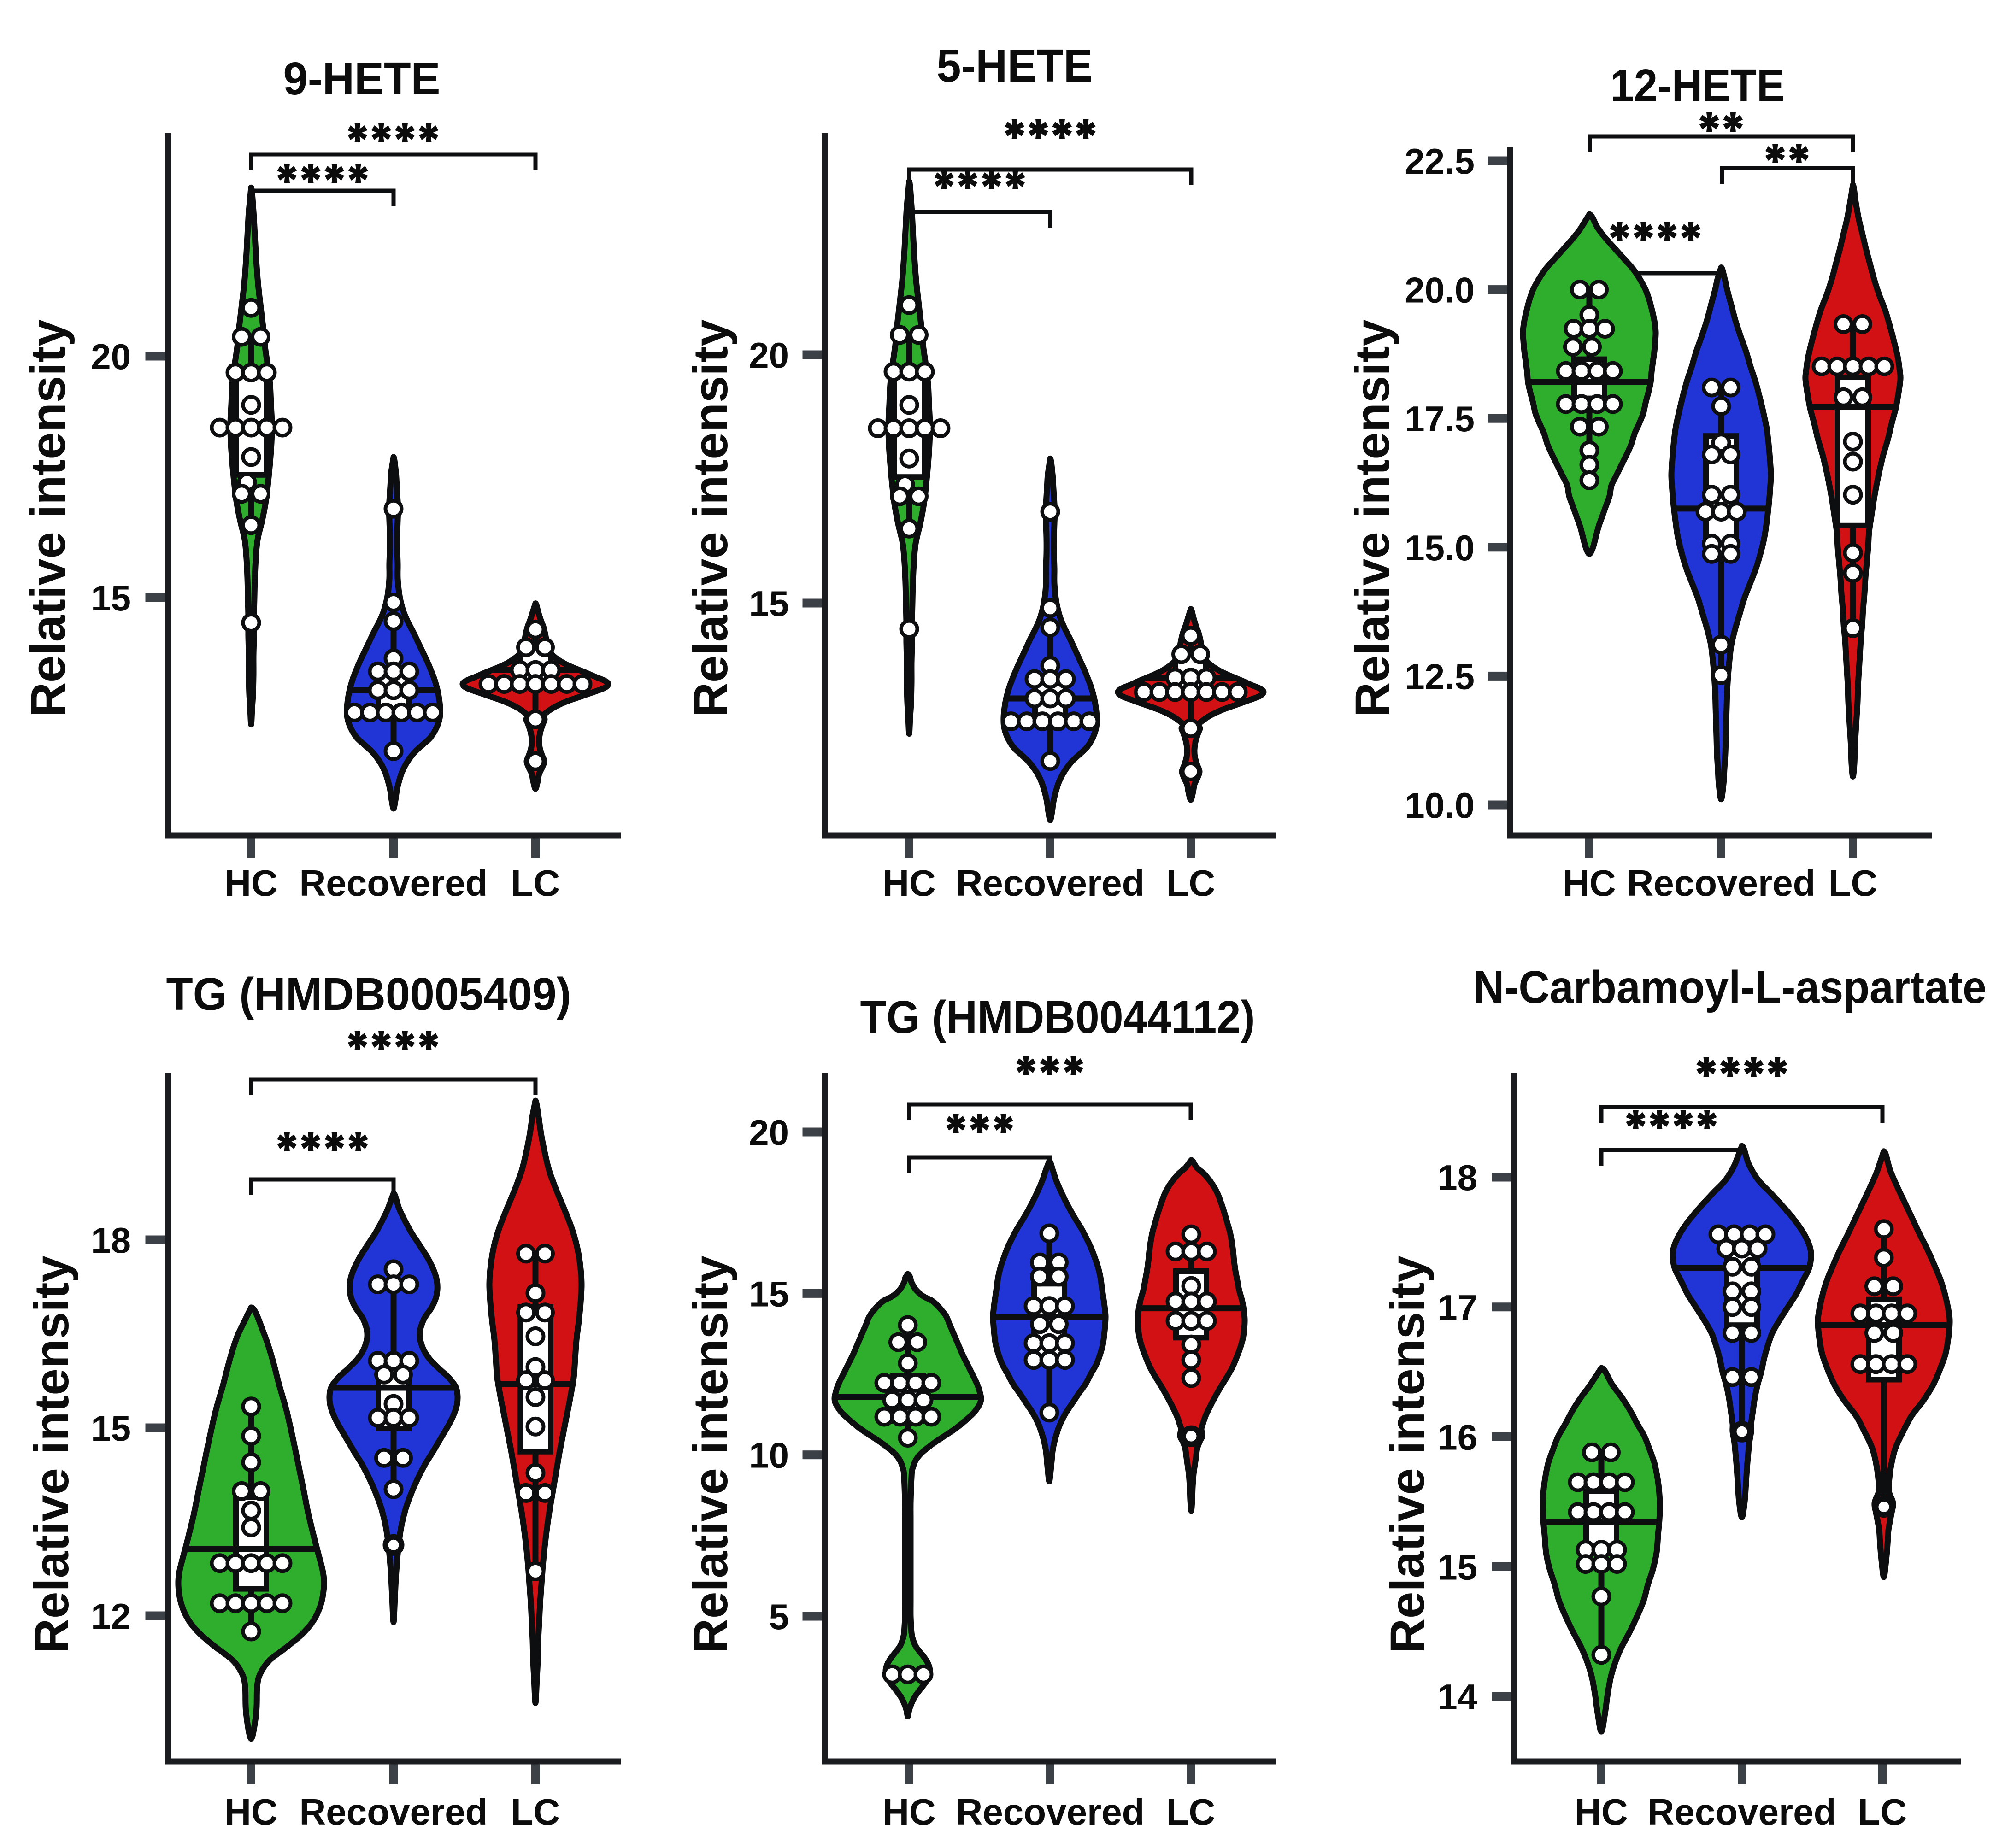 The image size is (2005, 1848). I want to click on svg-text: 12, so click(111, 1616).